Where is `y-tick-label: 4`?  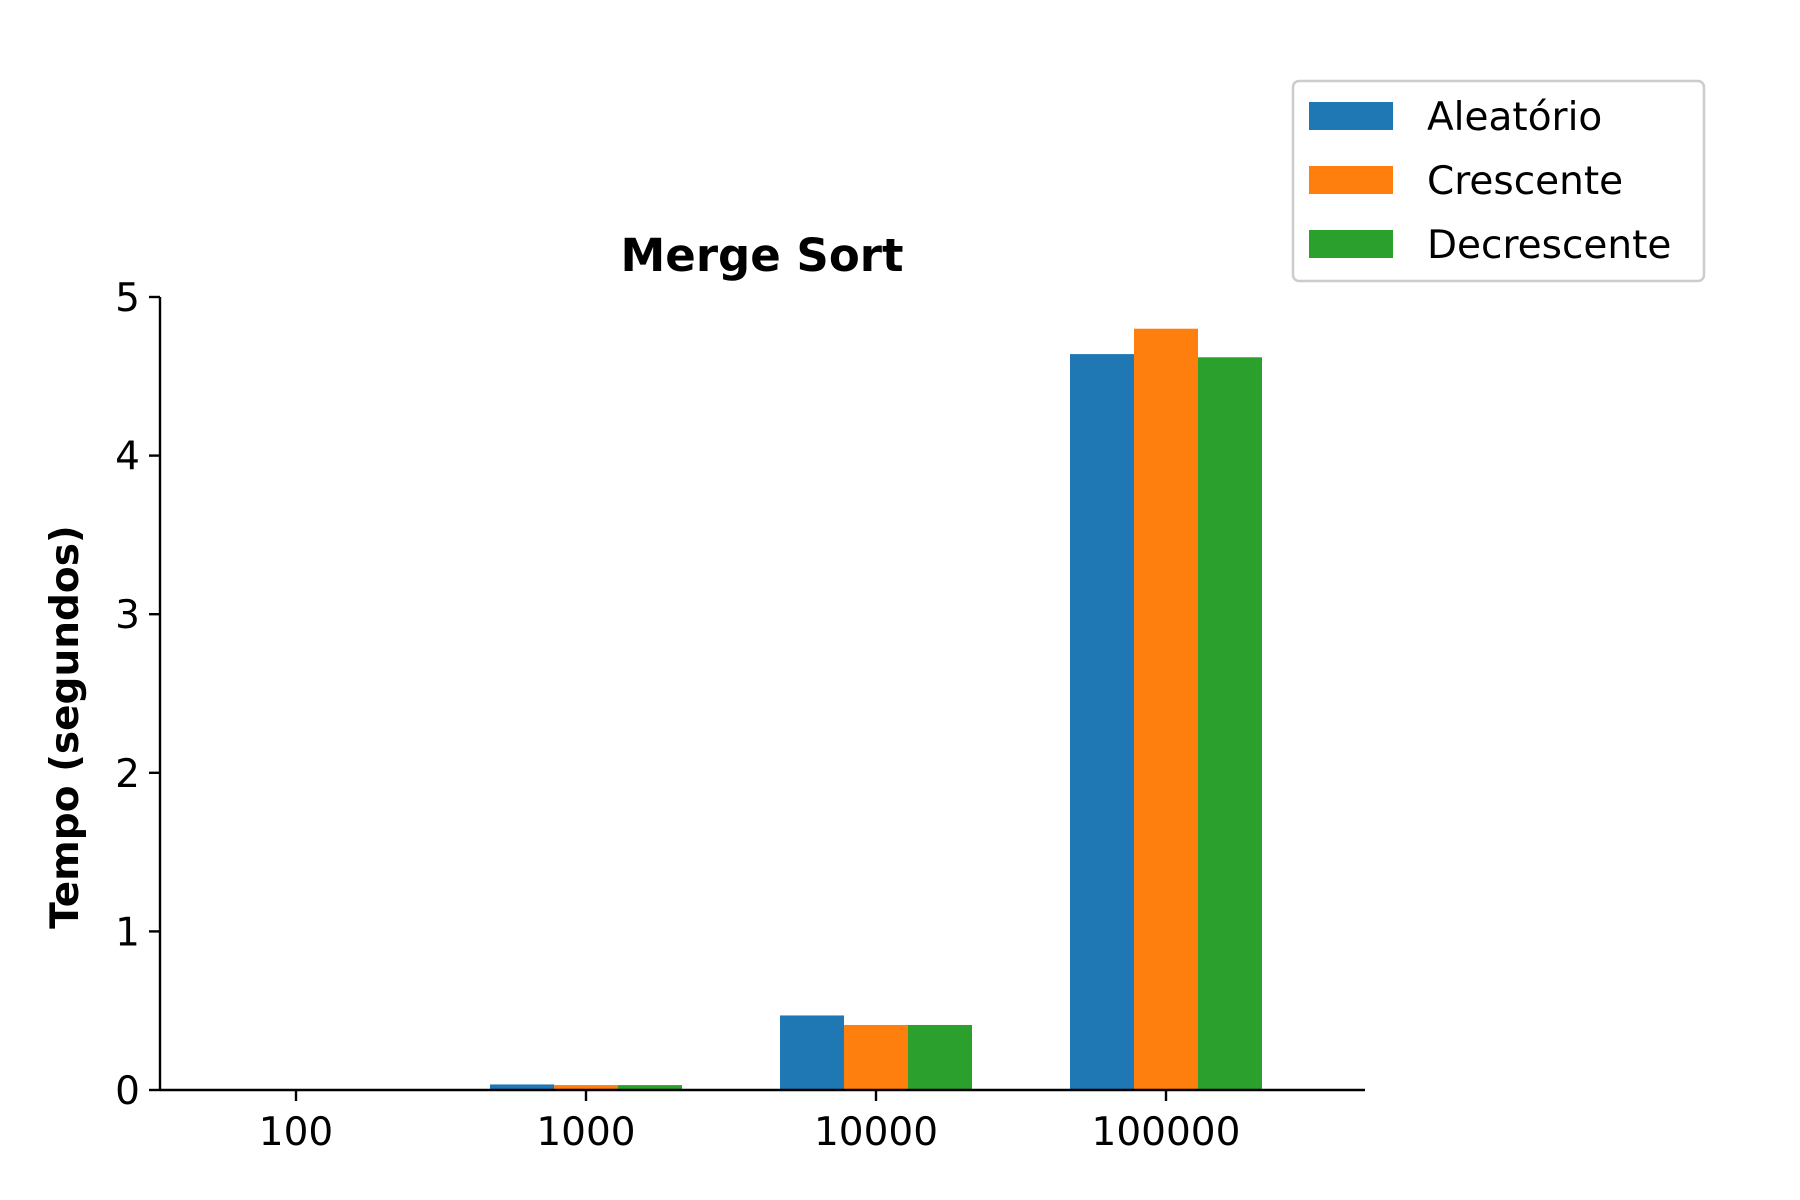
y-tick-label: 4 is located at coordinates (127, 457).